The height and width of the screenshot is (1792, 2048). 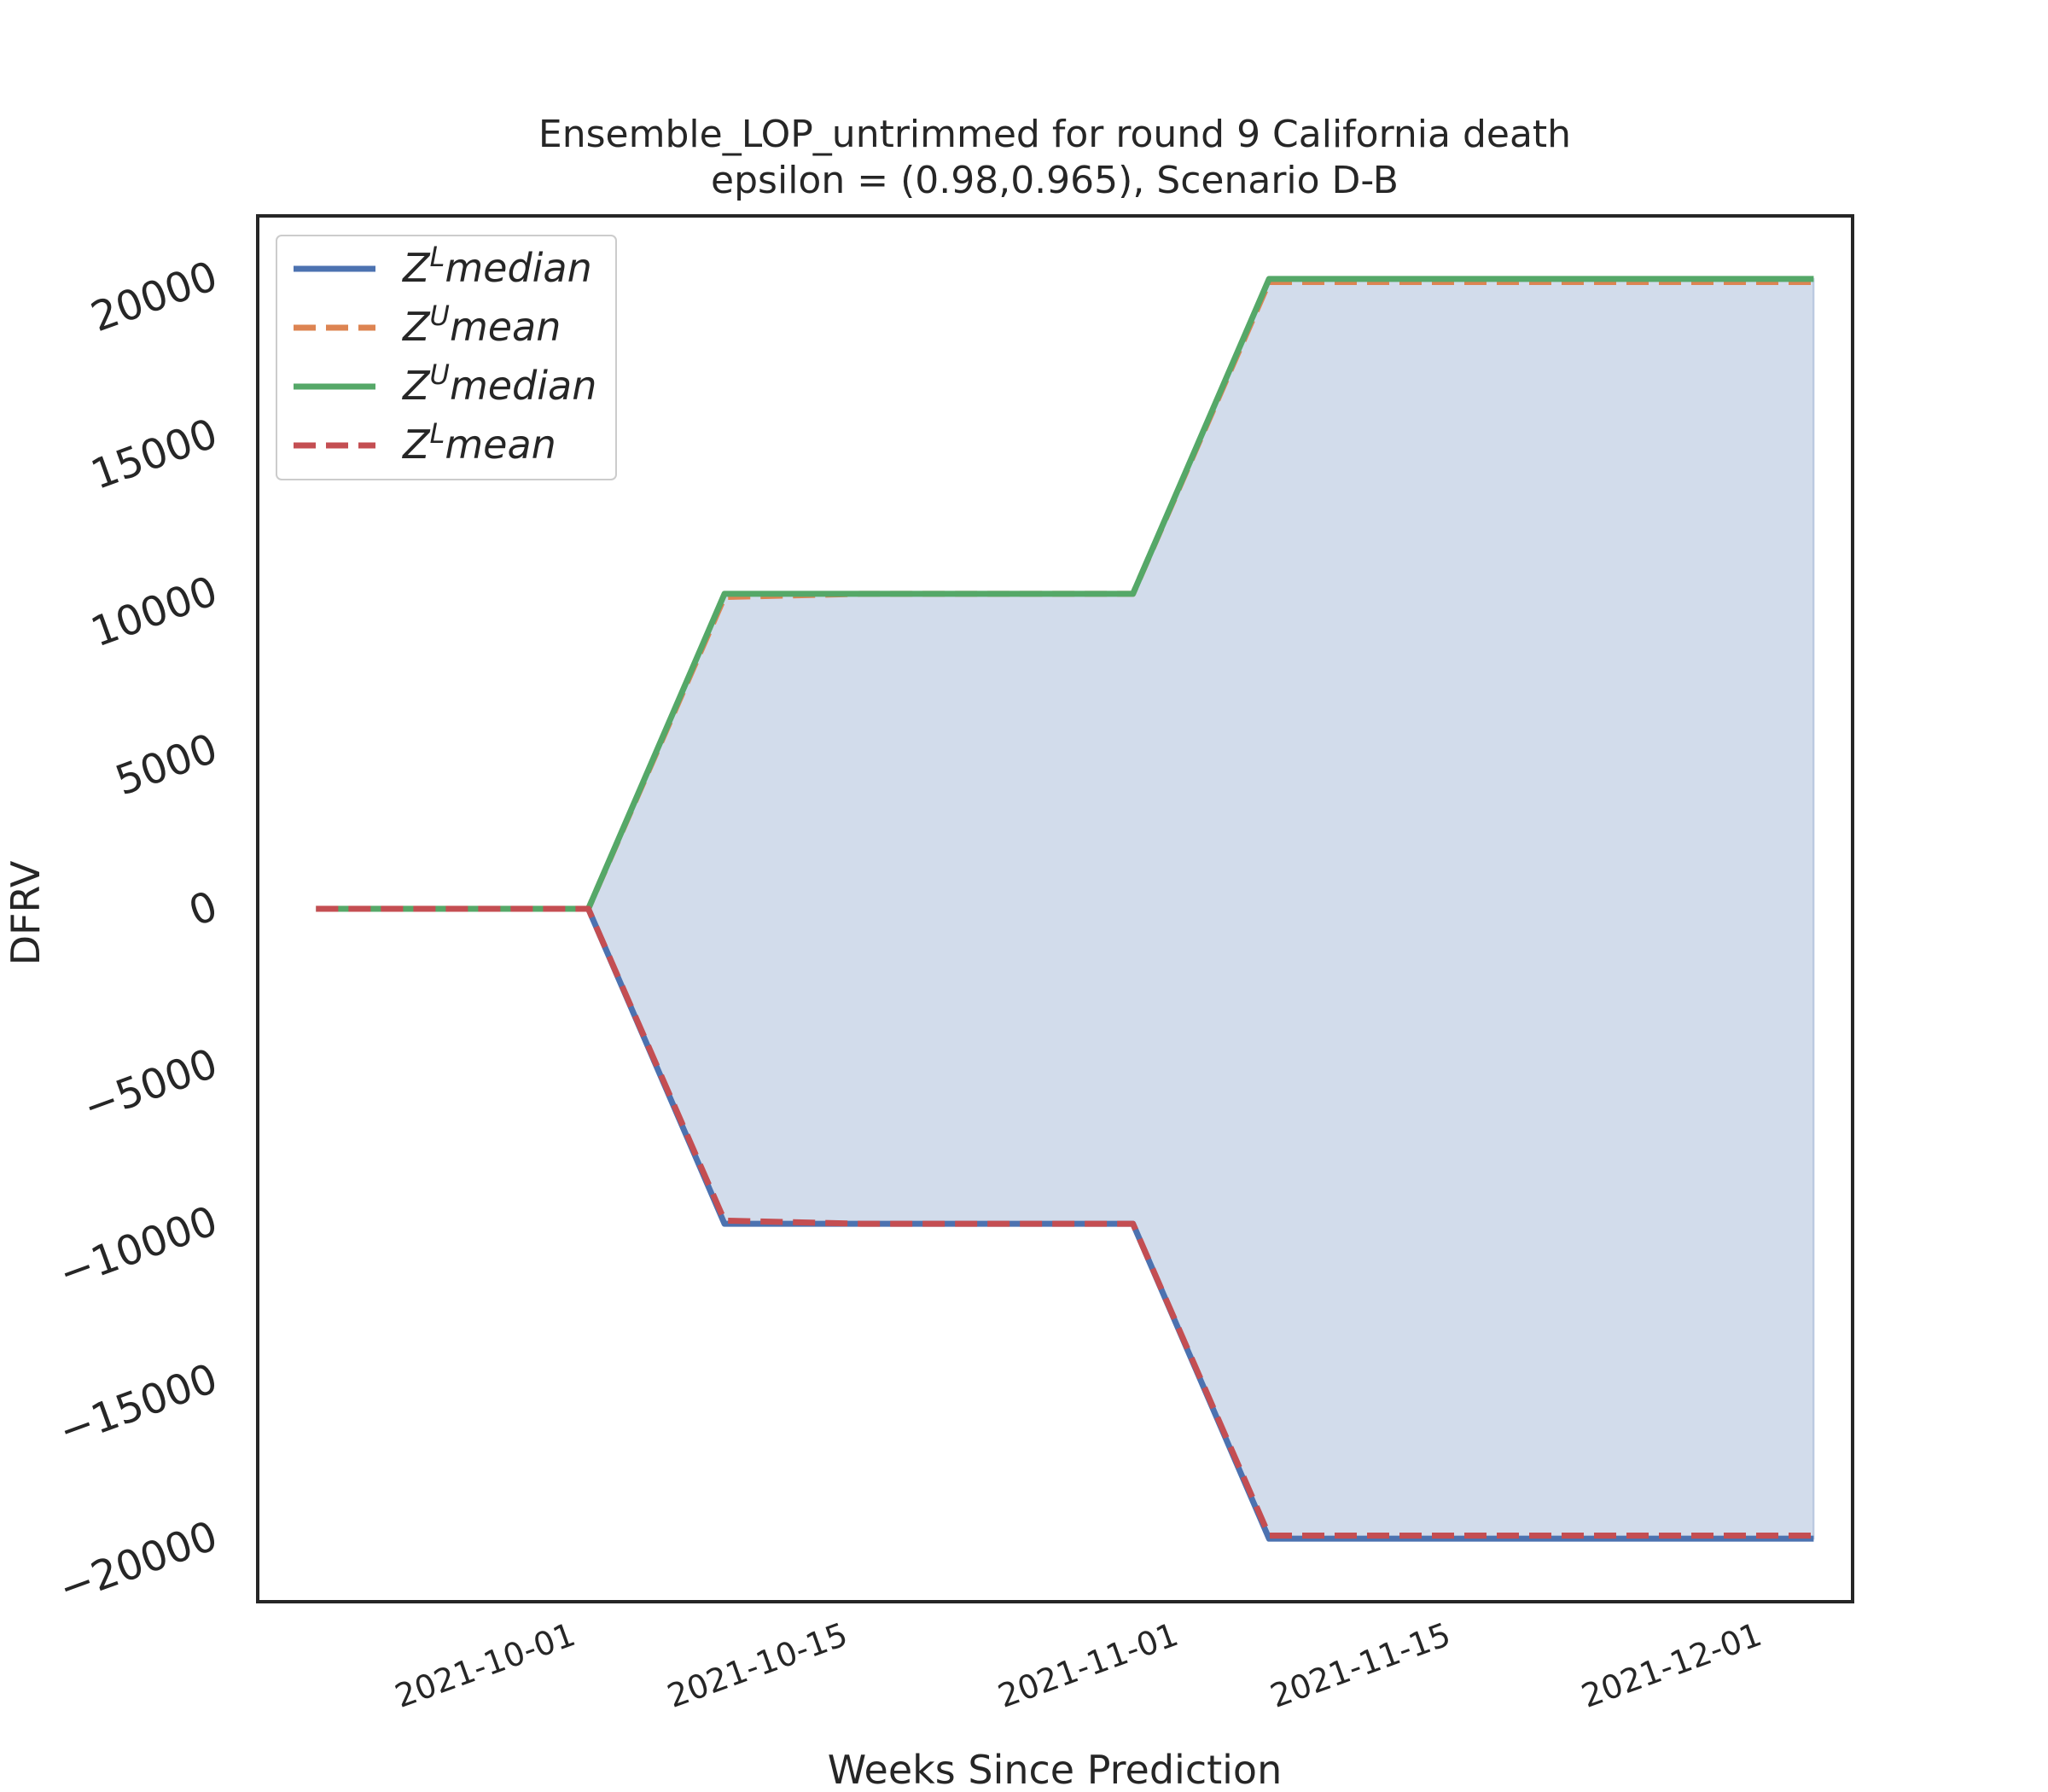 I want to click on legend-box, so click(x=447, y=357).